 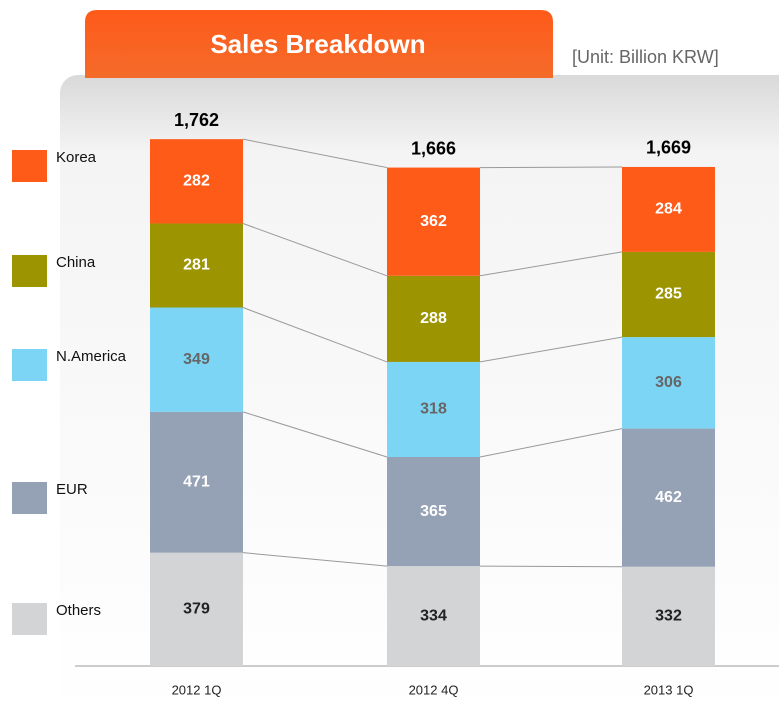 I want to click on legend-label: China, so click(x=76, y=262).